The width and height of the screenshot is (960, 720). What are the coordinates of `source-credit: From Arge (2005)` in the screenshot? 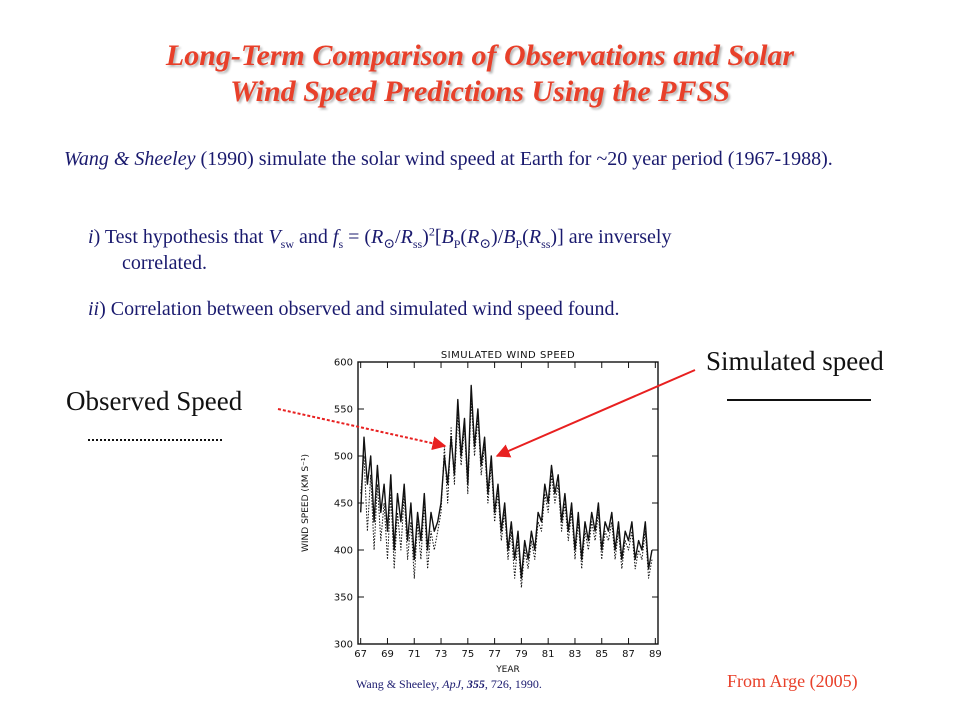 It's located at (792, 681).